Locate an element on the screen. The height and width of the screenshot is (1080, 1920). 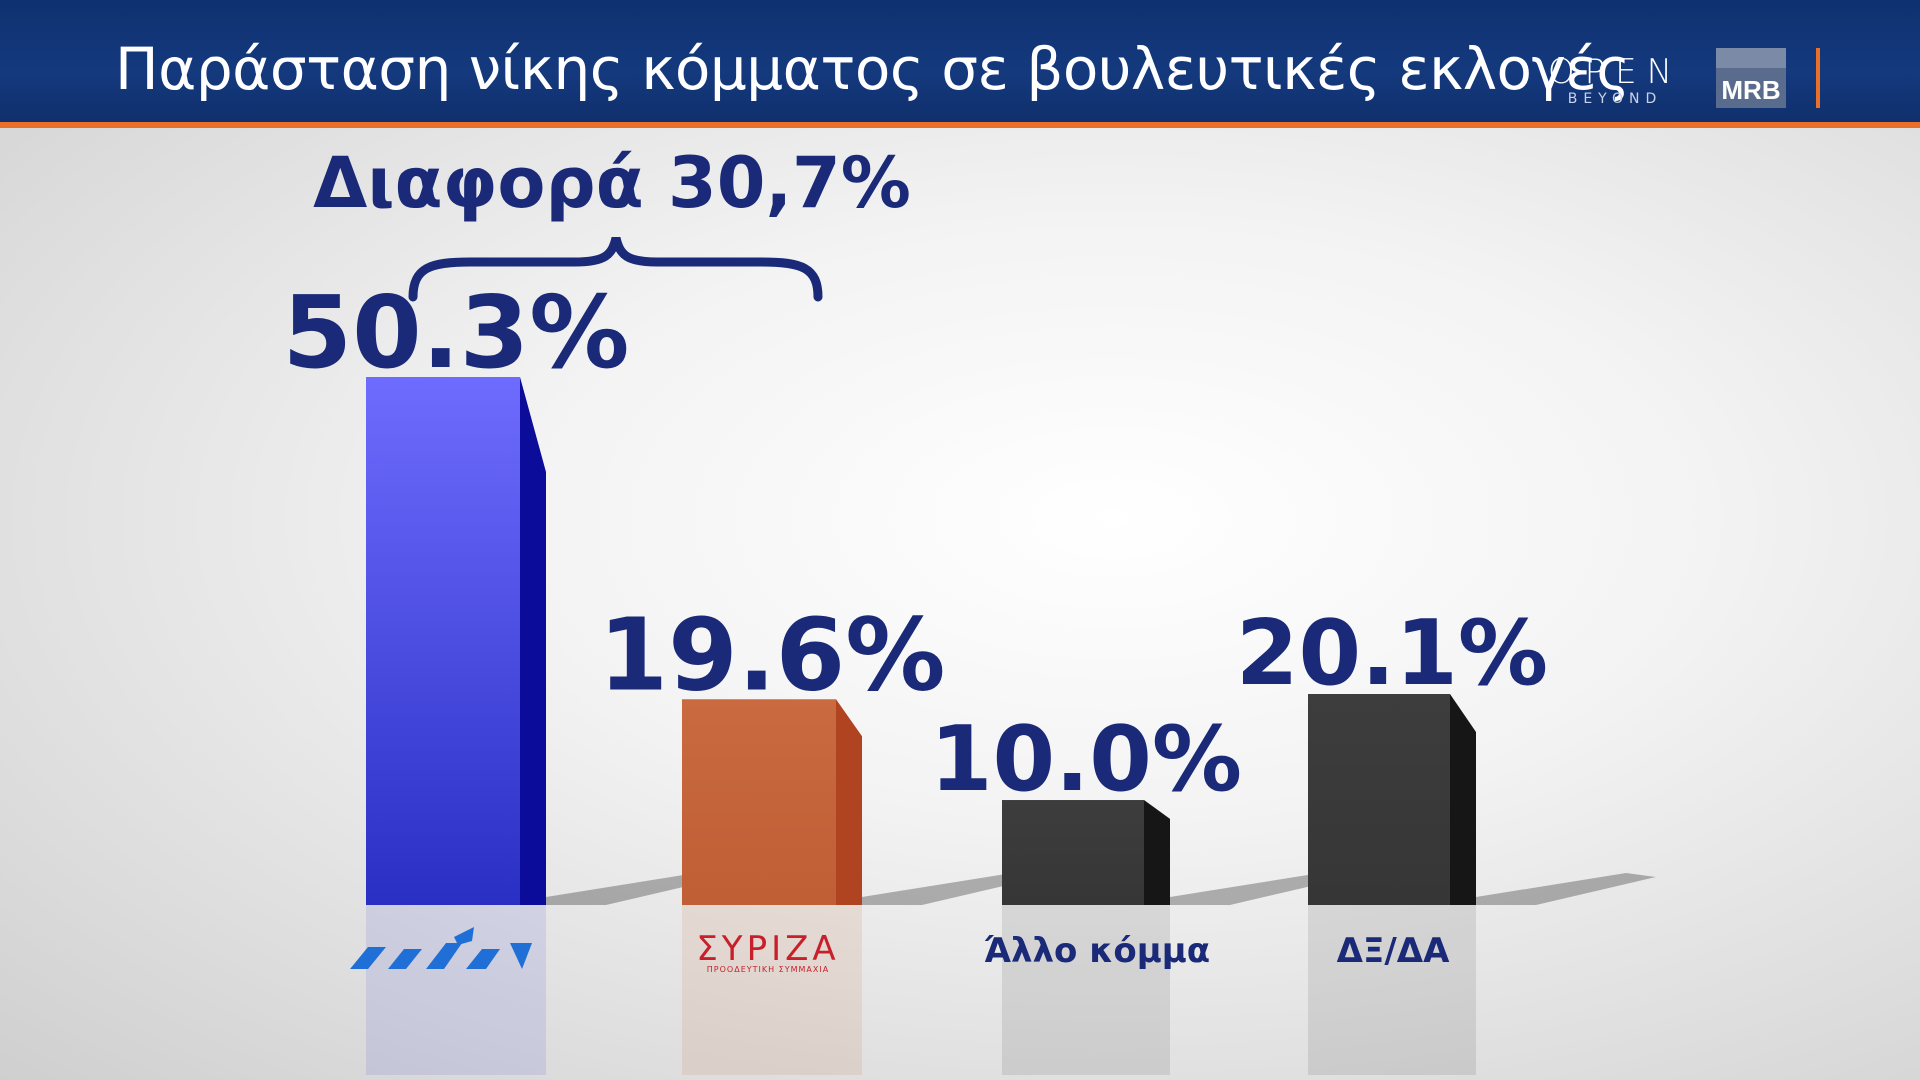
category-label-dxda: ΔΞ/ΔΑ is located at coordinates (1394, 951).